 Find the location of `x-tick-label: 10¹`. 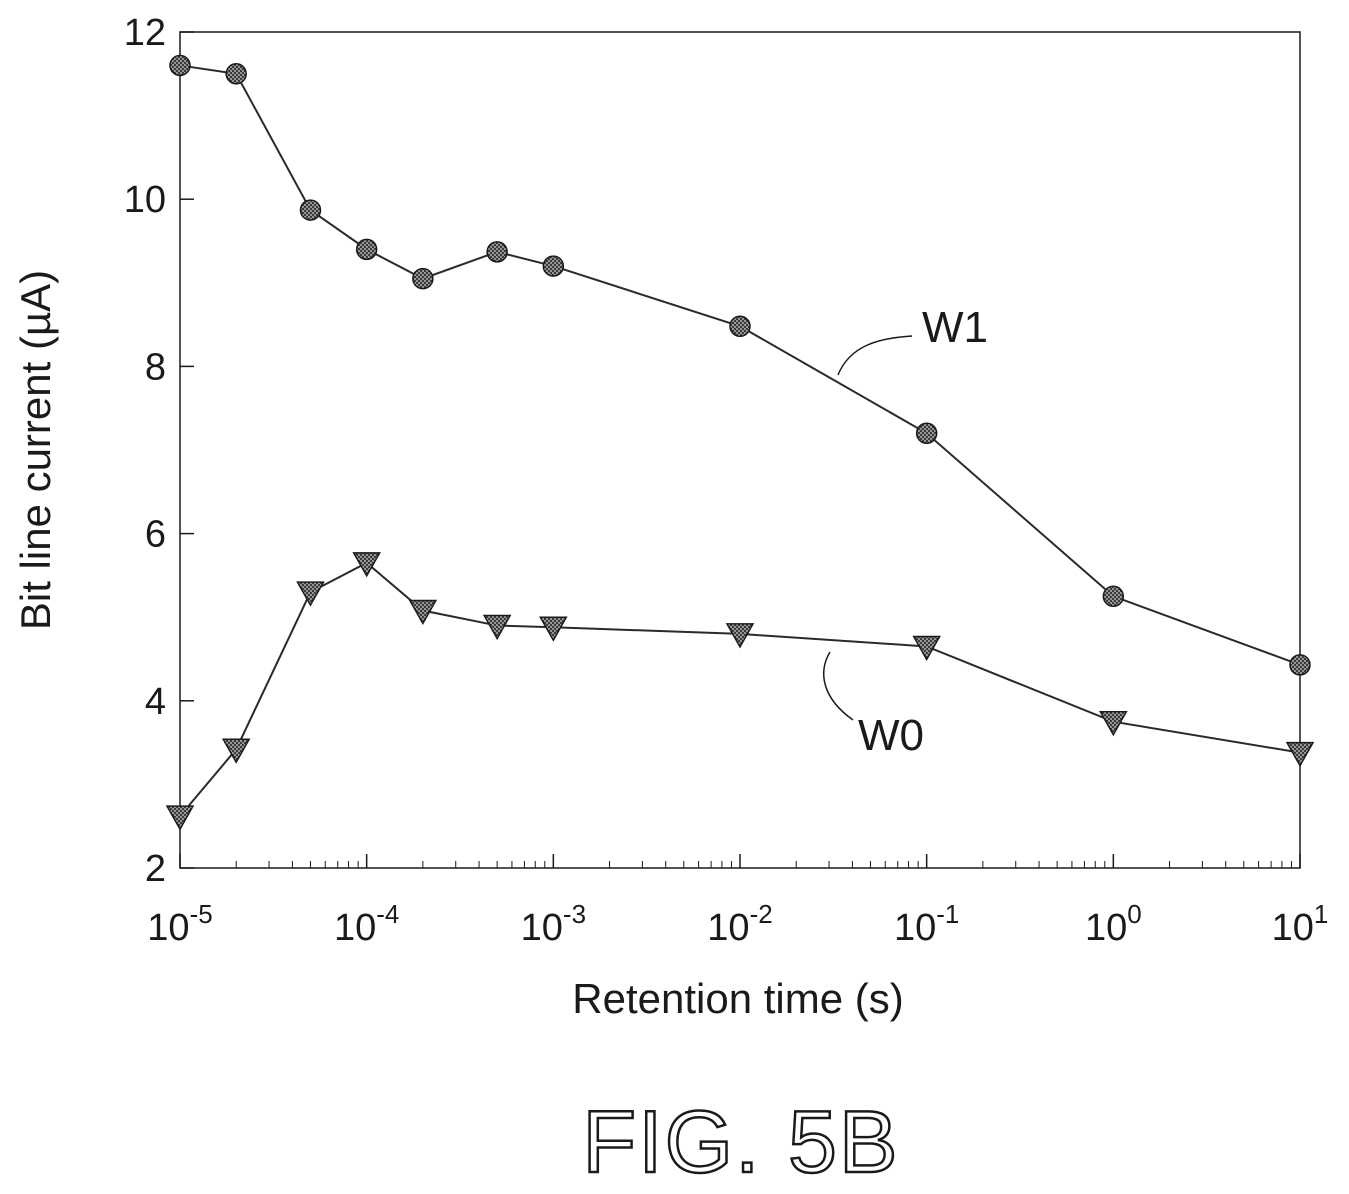

x-tick-label: 10¹ is located at coordinates (1300, 924).